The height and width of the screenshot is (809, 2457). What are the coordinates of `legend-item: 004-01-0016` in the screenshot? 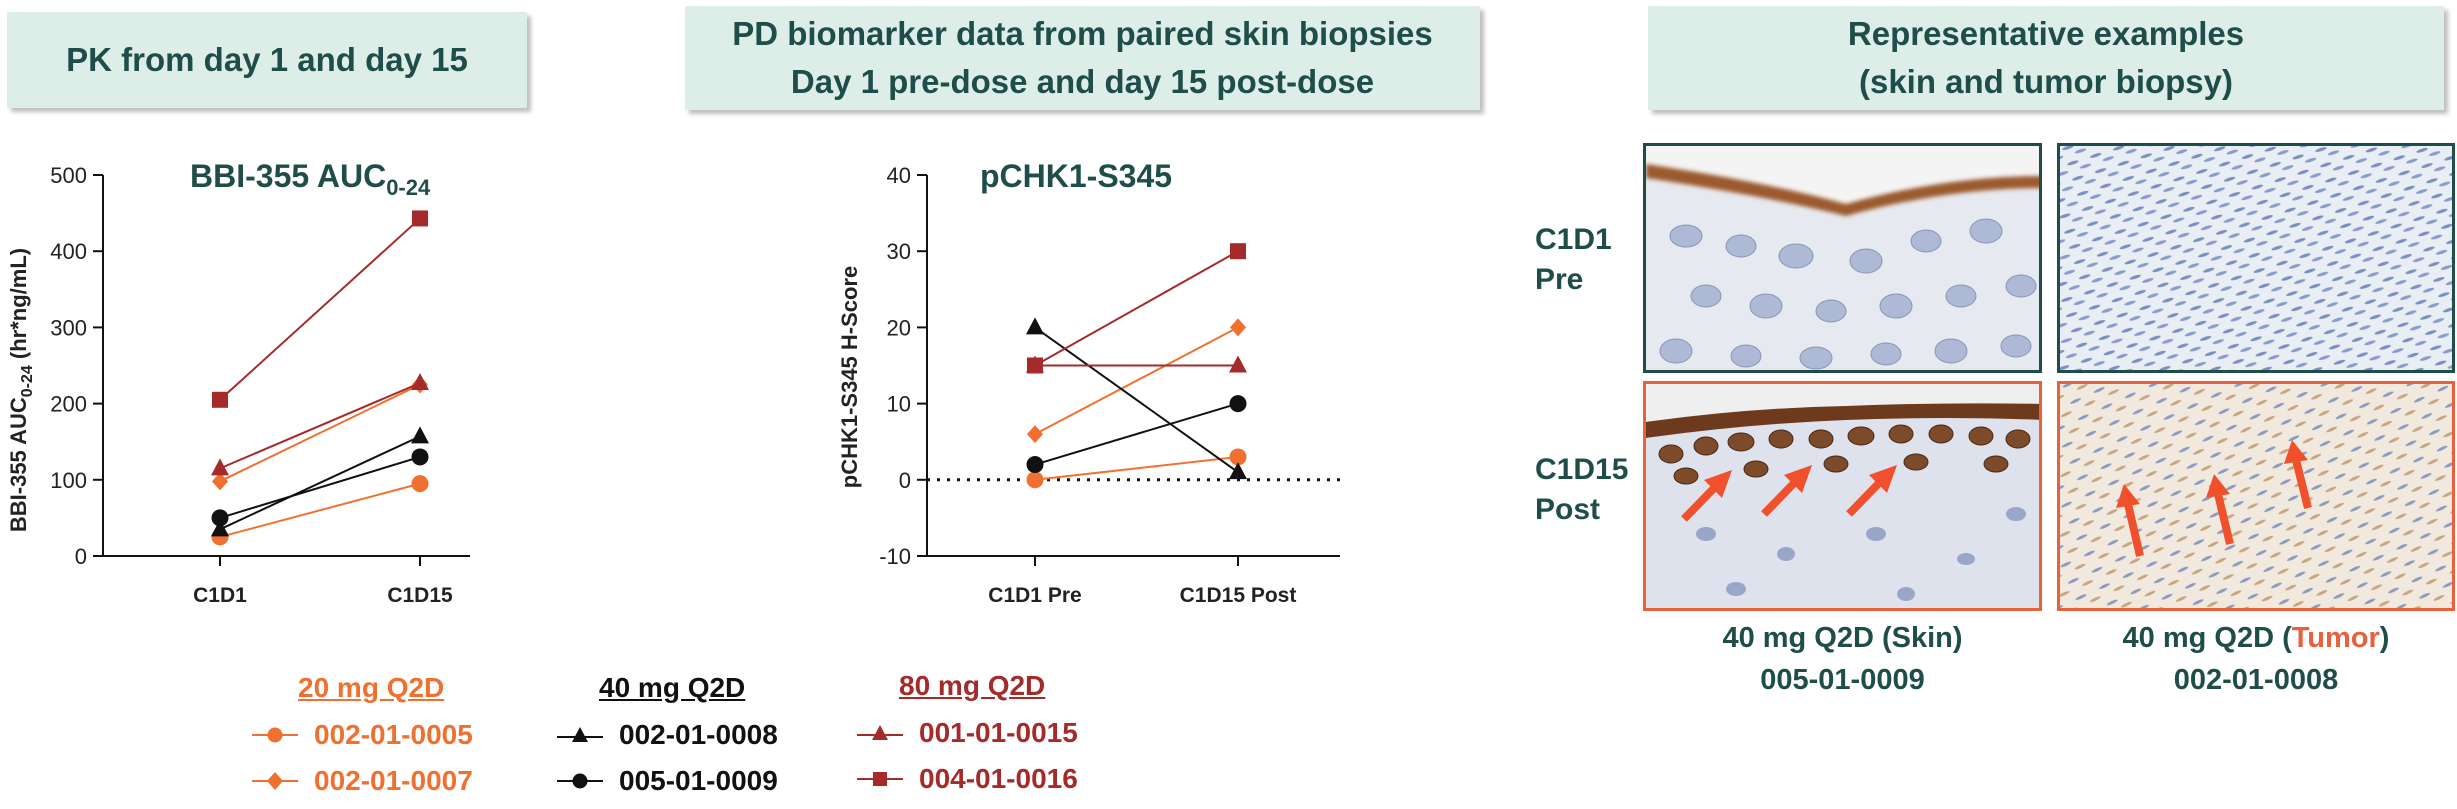 It's located at (966, 779).